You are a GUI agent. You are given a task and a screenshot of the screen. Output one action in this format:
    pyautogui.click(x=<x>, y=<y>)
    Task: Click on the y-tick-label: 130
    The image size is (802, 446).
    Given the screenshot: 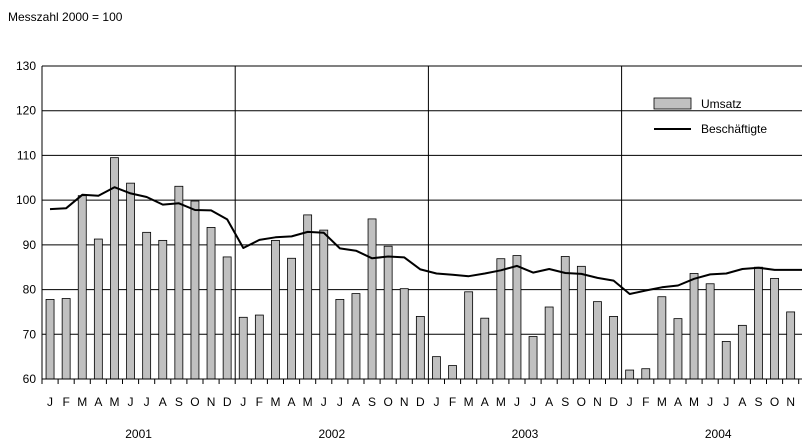 What is the action you would take?
    pyautogui.click(x=26, y=66)
    